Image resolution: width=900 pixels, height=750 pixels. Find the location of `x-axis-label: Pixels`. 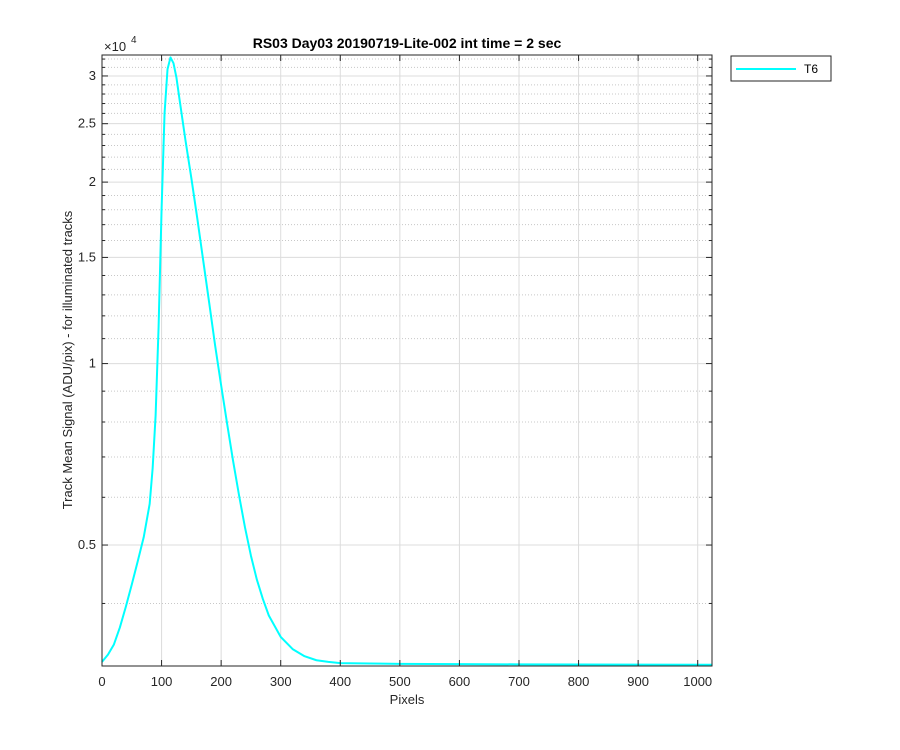

x-axis-label: Pixels is located at coordinates (407, 699).